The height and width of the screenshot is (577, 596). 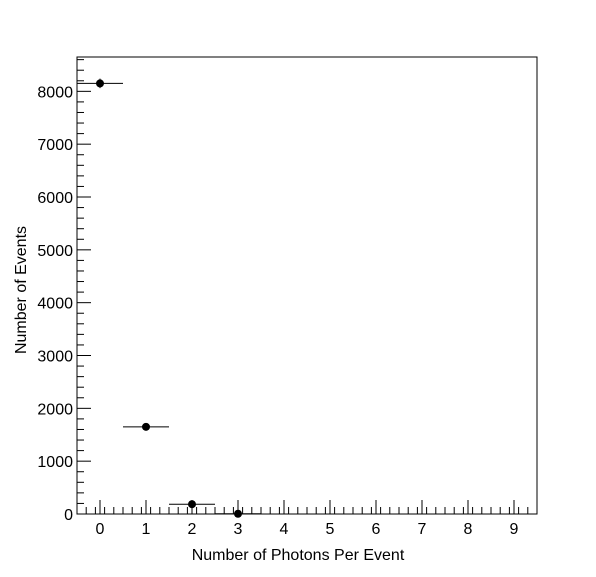 What do you see at coordinates (55, 462) in the screenshot?
I see `y-tick-label: 1000` at bounding box center [55, 462].